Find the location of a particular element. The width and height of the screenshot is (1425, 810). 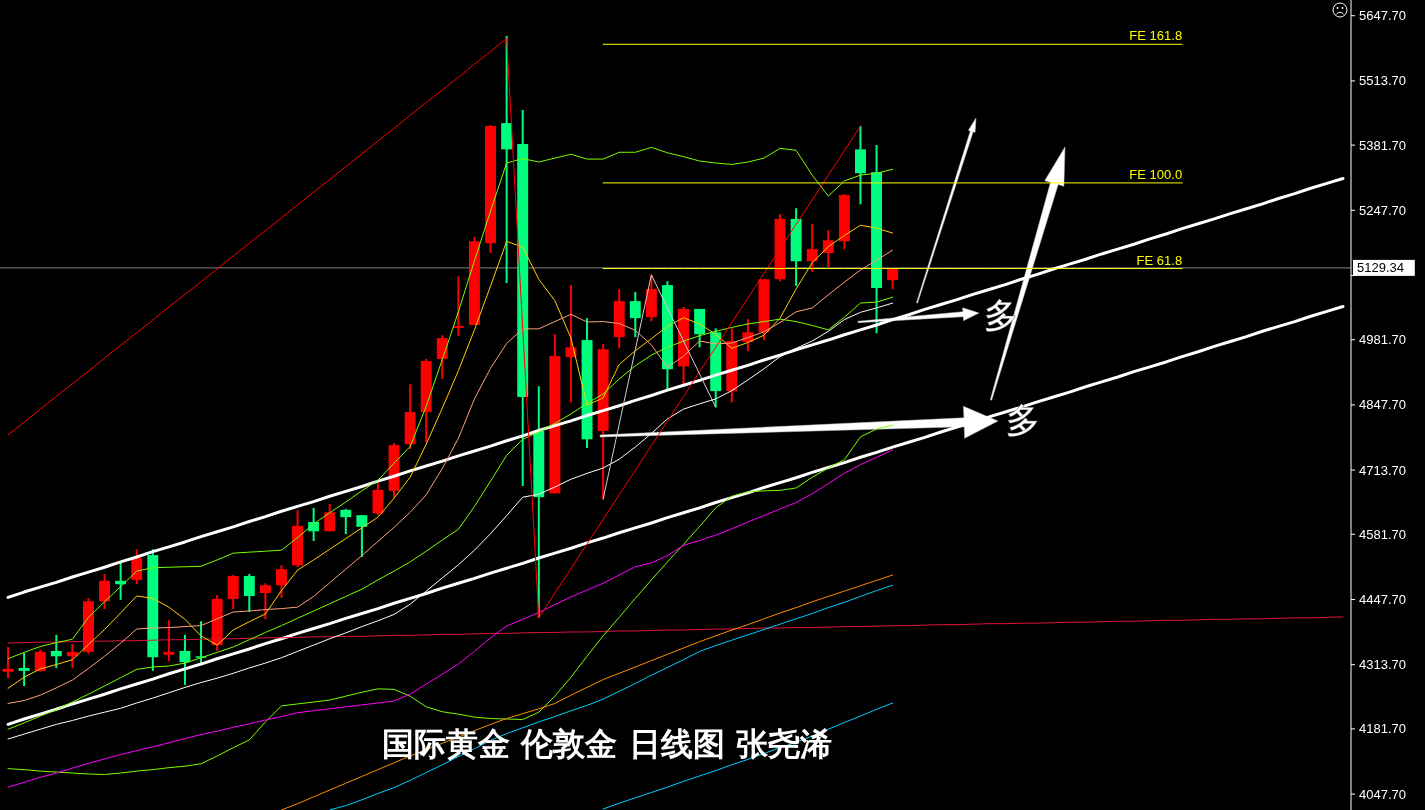

series-label: FE 100.0 is located at coordinates (1156, 174).